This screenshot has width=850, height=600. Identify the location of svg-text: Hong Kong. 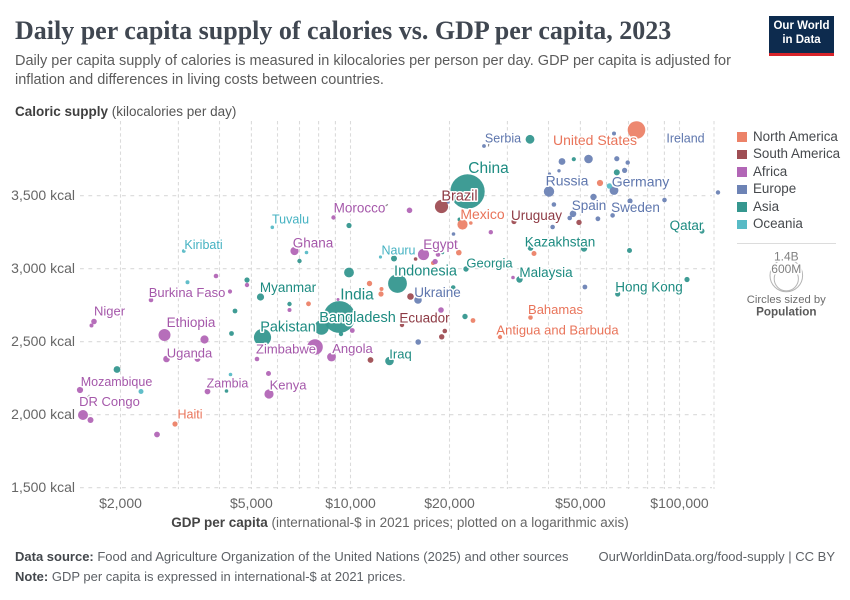
(649, 287).